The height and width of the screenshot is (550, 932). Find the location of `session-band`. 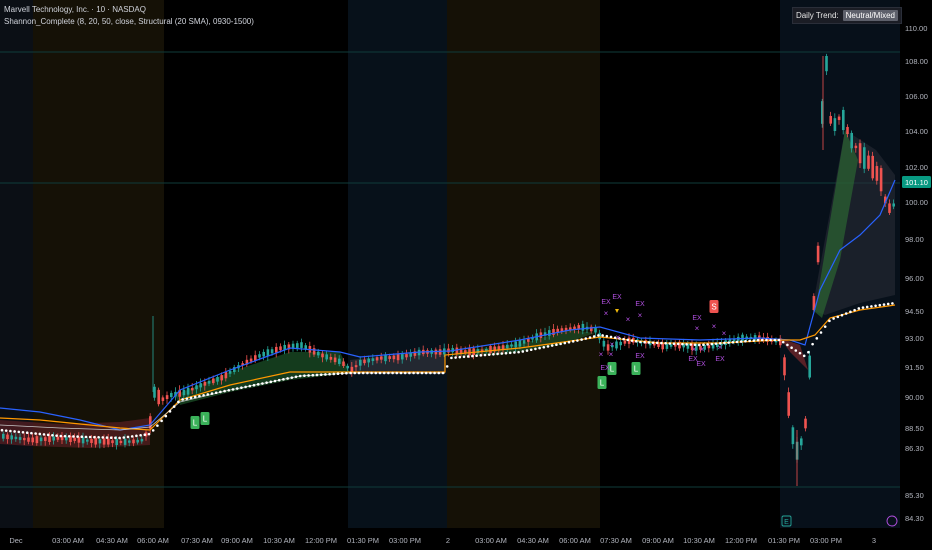

session-band is located at coordinates (397, 264).